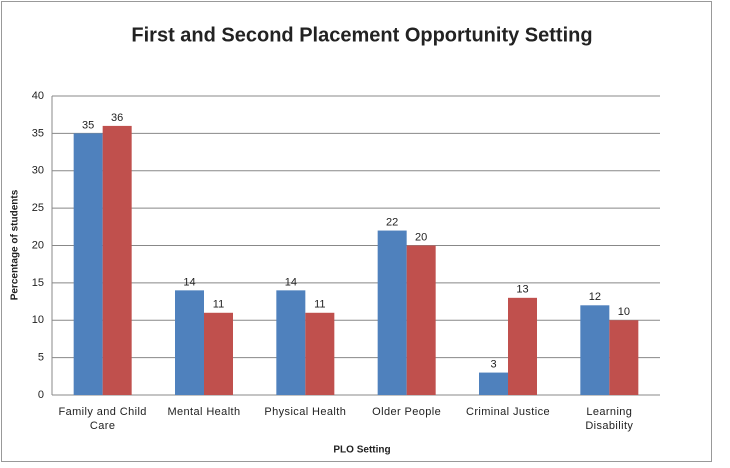 The width and height of the screenshot is (730, 468). What do you see at coordinates (421, 237) in the screenshot?
I see `data-label: 20` at bounding box center [421, 237].